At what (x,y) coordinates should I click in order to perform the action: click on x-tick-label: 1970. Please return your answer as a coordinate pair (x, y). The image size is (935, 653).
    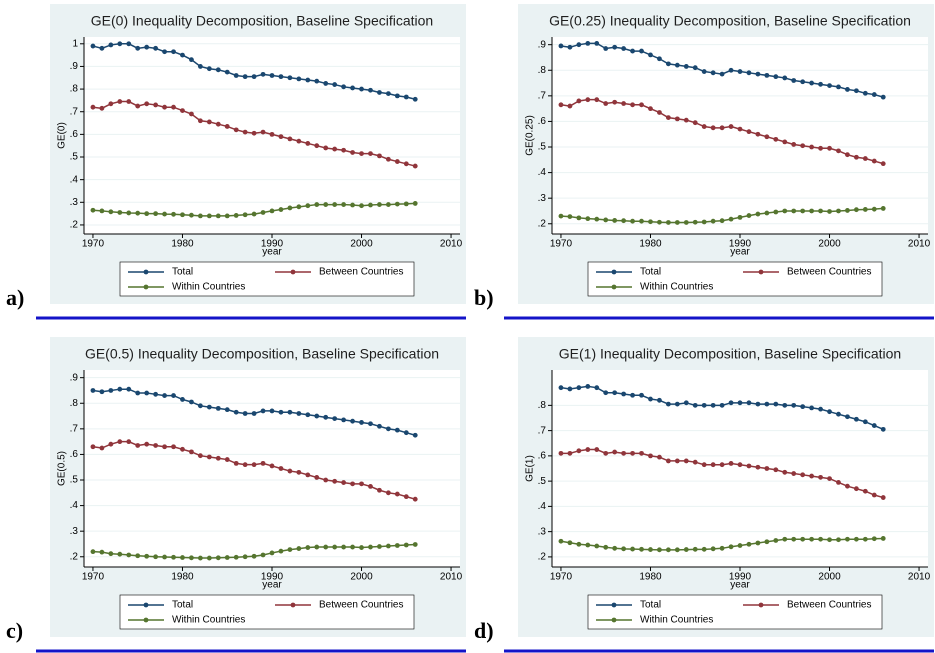
    Looking at the image, I should click on (561, 244).